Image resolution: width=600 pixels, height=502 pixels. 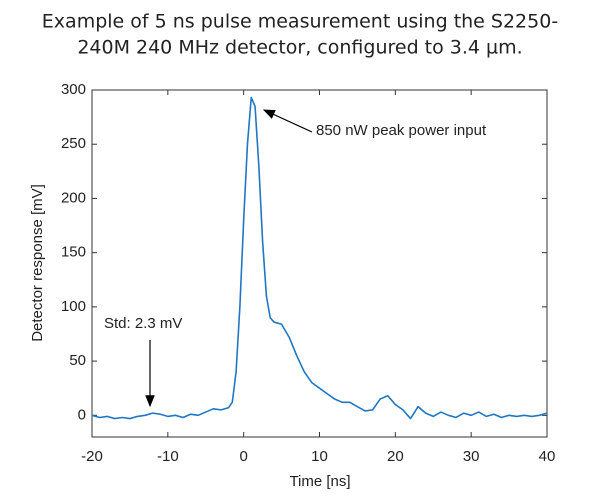 I want to click on x-tick-label: 10, so click(x=319, y=456).